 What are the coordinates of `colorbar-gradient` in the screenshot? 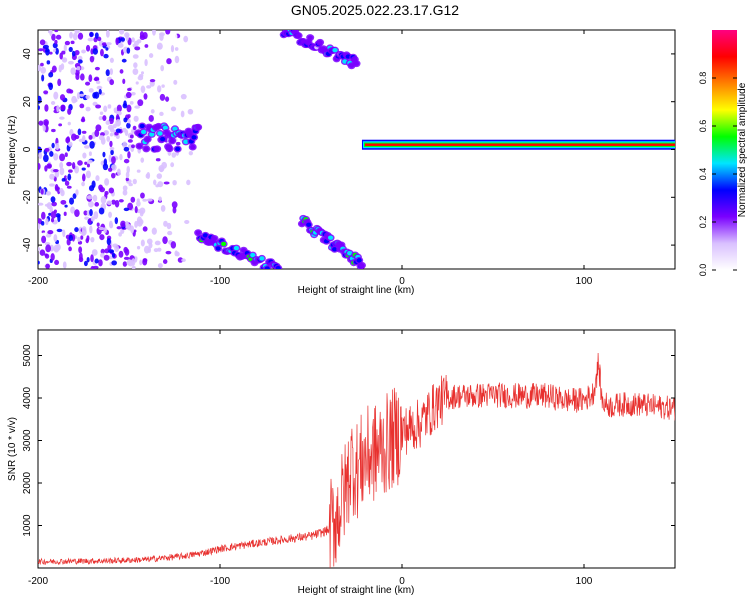 It's located at (724, 150).